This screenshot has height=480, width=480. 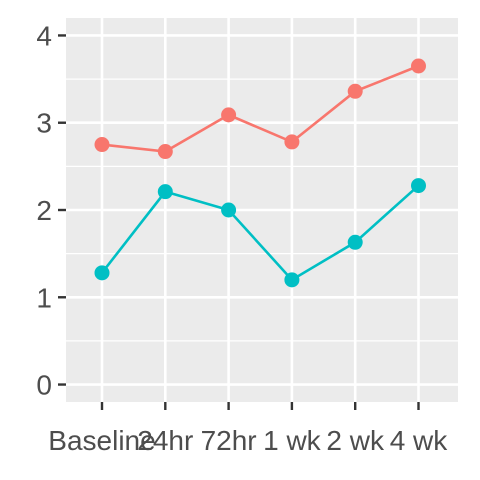 What do you see at coordinates (229, 440) in the screenshot?
I see `x-tick-label: 72hr` at bounding box center [229, 440].